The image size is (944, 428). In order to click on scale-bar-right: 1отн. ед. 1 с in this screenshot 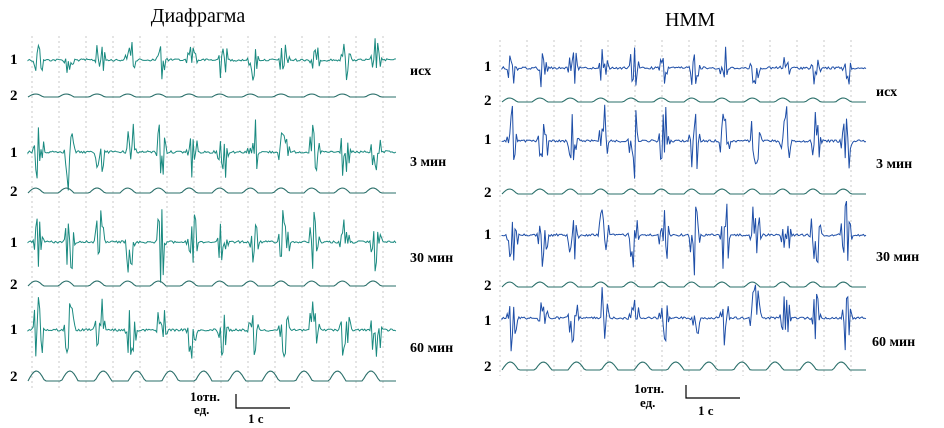, I will do `click(687, 399)`.